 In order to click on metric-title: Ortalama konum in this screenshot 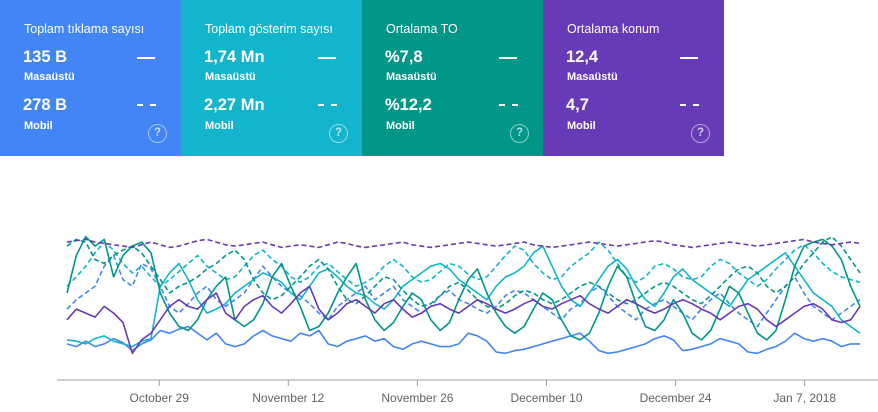, I will do `click(613, 29)`.